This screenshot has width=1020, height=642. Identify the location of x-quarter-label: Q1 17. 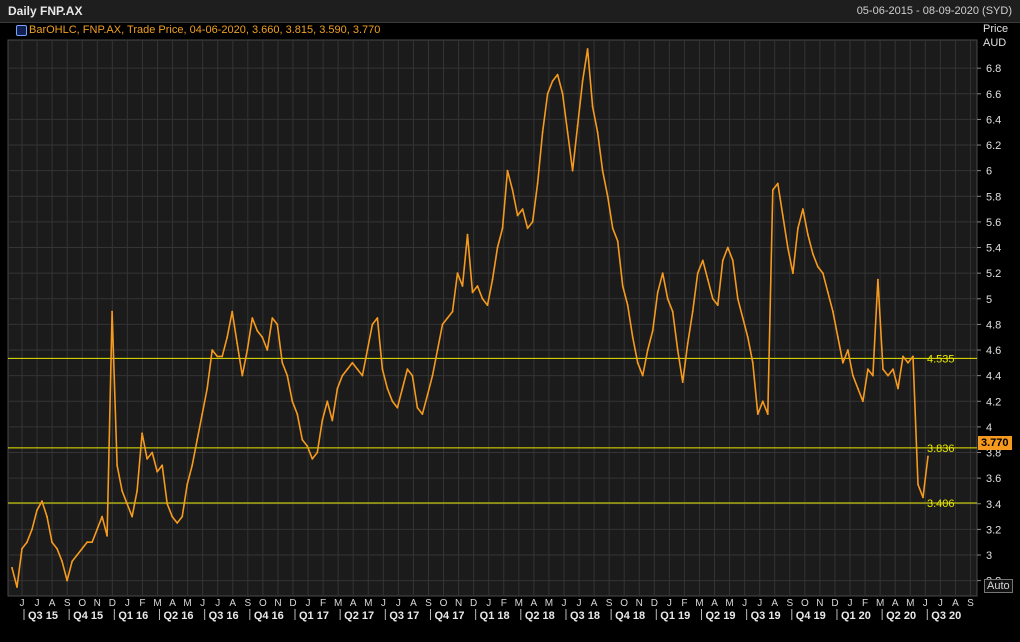
(314, 616).